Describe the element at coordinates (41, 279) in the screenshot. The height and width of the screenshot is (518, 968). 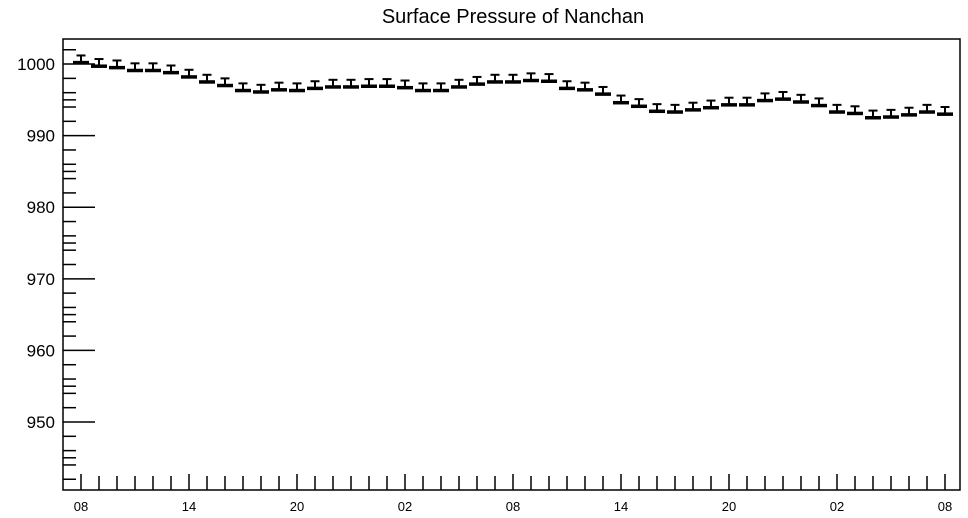
I see `y-tick-label: 970` at that location.